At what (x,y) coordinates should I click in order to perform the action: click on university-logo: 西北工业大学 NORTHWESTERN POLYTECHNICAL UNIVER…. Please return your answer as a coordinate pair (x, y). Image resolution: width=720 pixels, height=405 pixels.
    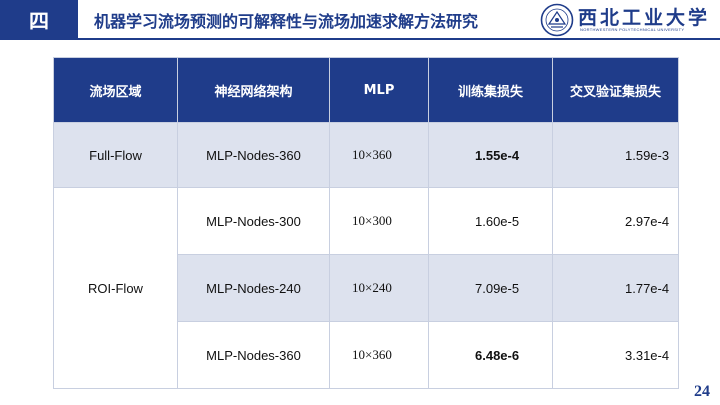
    Looking at the image, I should click on (629, 20).